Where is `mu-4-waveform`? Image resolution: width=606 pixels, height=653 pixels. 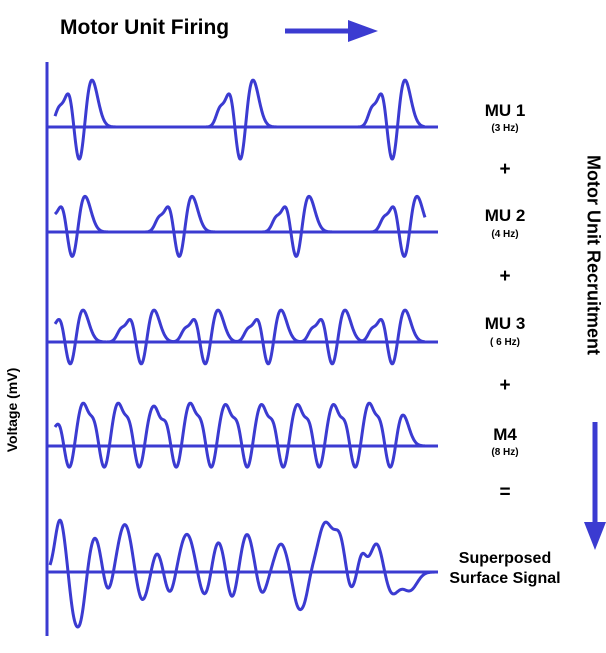 mu-4-waveform is located at coordinates (239, 435).